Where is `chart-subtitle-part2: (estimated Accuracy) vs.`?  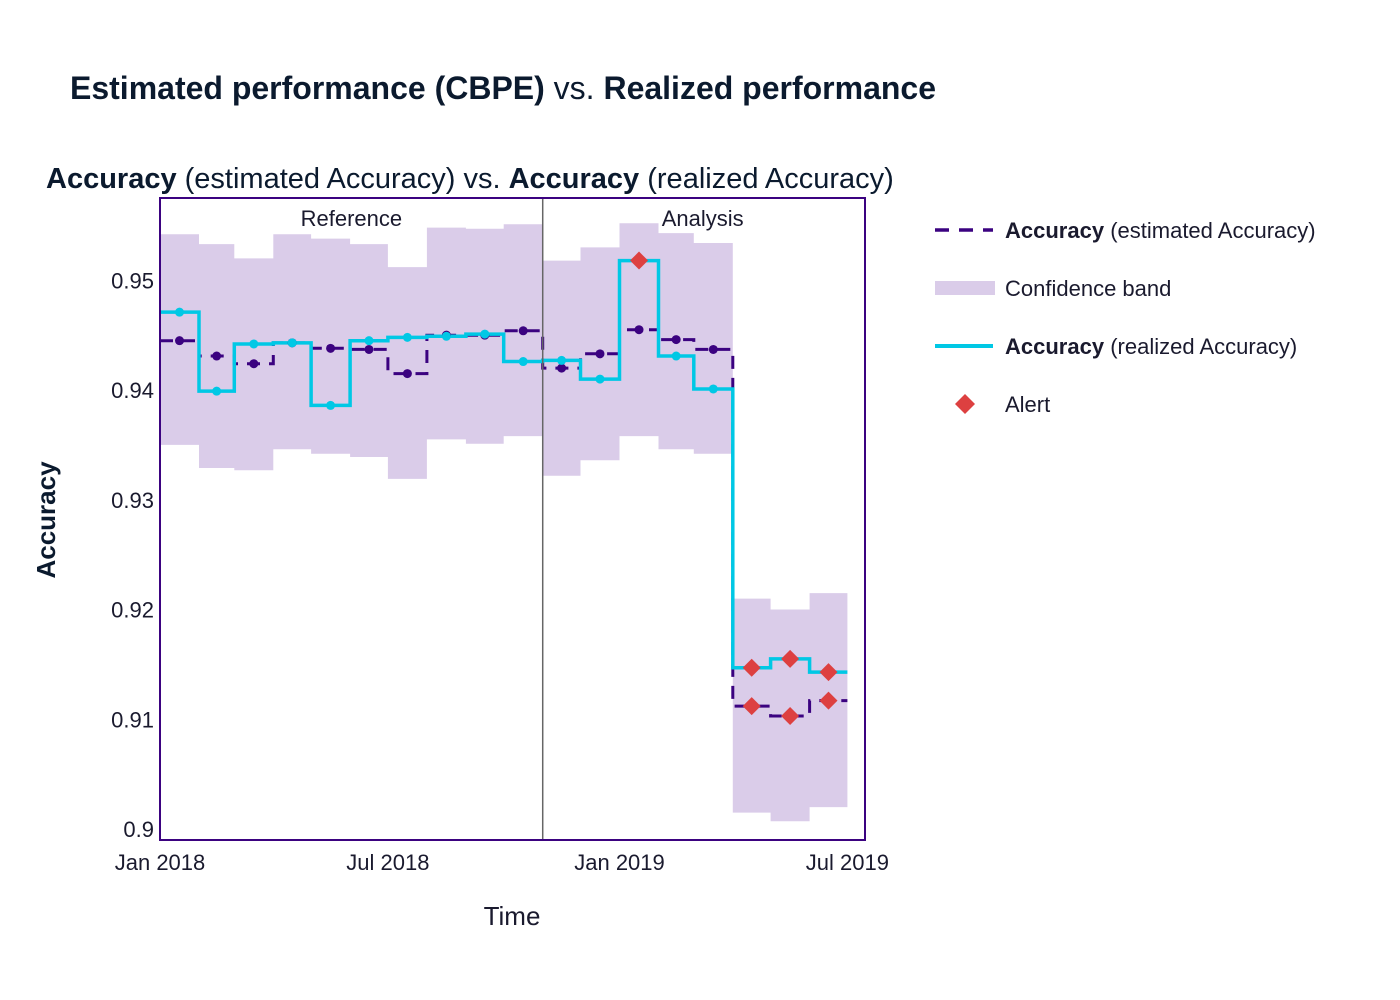
chart-subtitle-part2: (estimated Accuracy) vs. is located at coordinates (343, 179).